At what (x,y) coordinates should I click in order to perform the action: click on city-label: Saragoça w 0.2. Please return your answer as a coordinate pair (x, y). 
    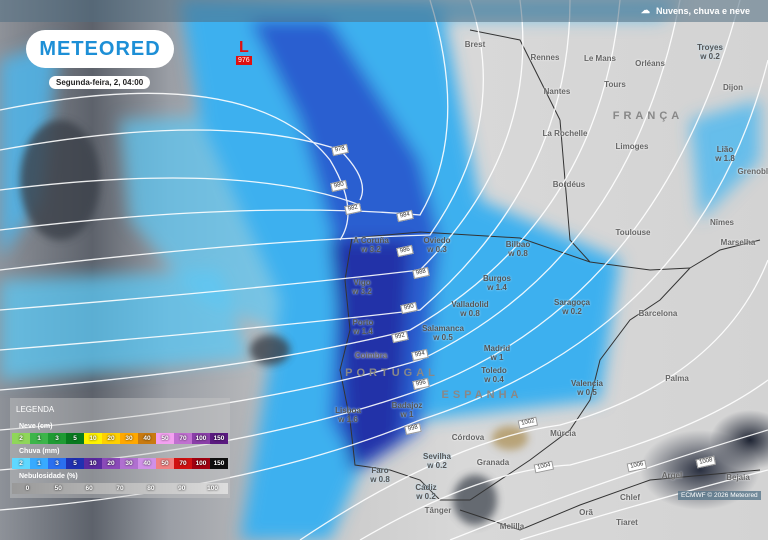
    Looking at the image, I should click on (572, 307).